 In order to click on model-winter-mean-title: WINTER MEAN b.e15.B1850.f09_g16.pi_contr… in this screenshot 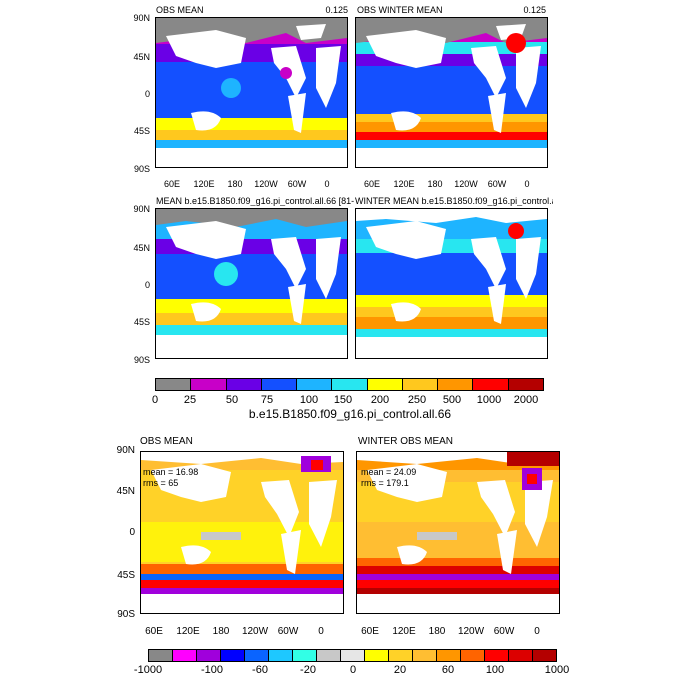, I will do `click(454, 201)`.